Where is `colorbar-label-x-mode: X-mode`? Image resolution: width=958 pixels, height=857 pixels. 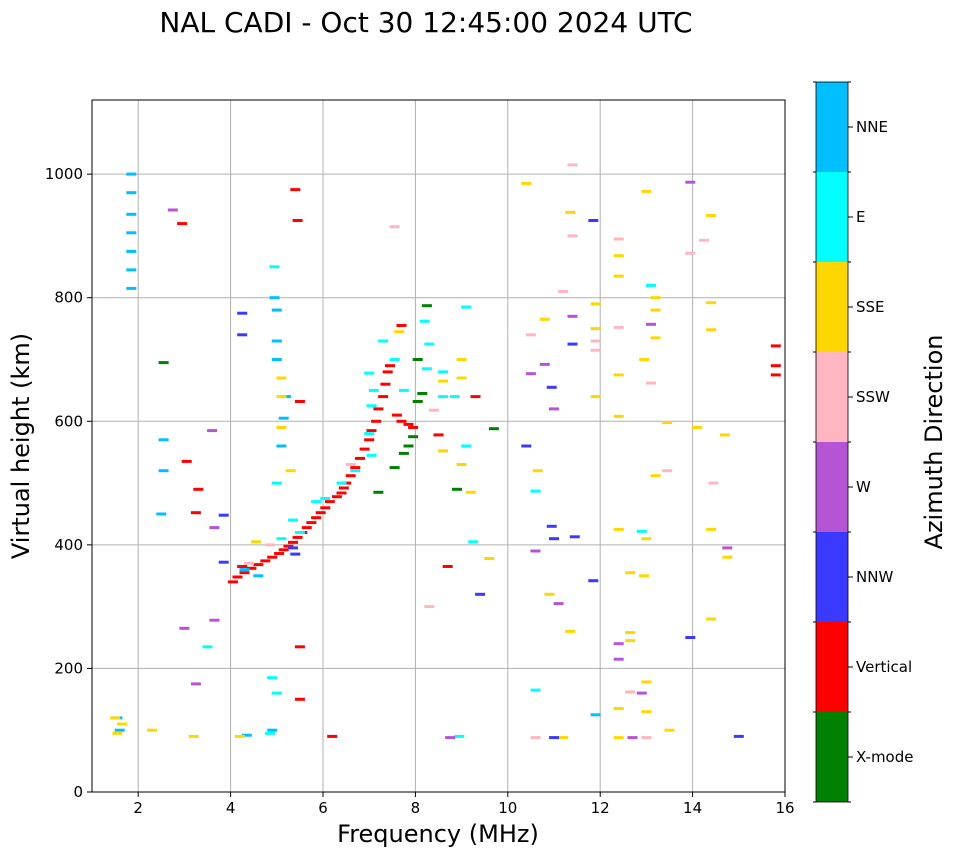
colorbar-label-x-mode: X-mode is located at coordinates (884, 757).